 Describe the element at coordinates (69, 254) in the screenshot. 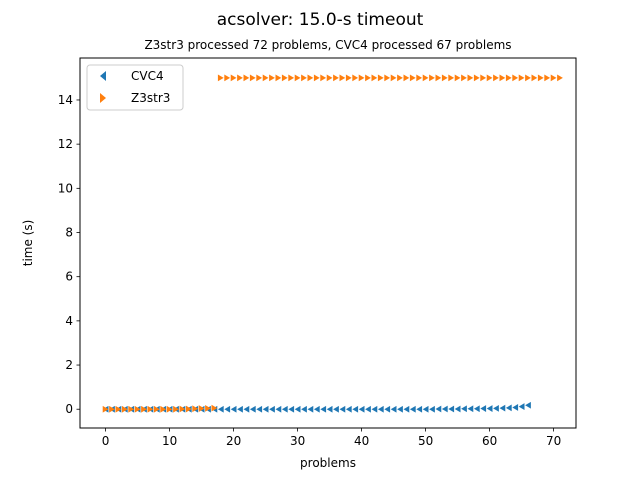

I see `y-axis-ticks: 0 2 4 6 8 10 12 14` at that location.